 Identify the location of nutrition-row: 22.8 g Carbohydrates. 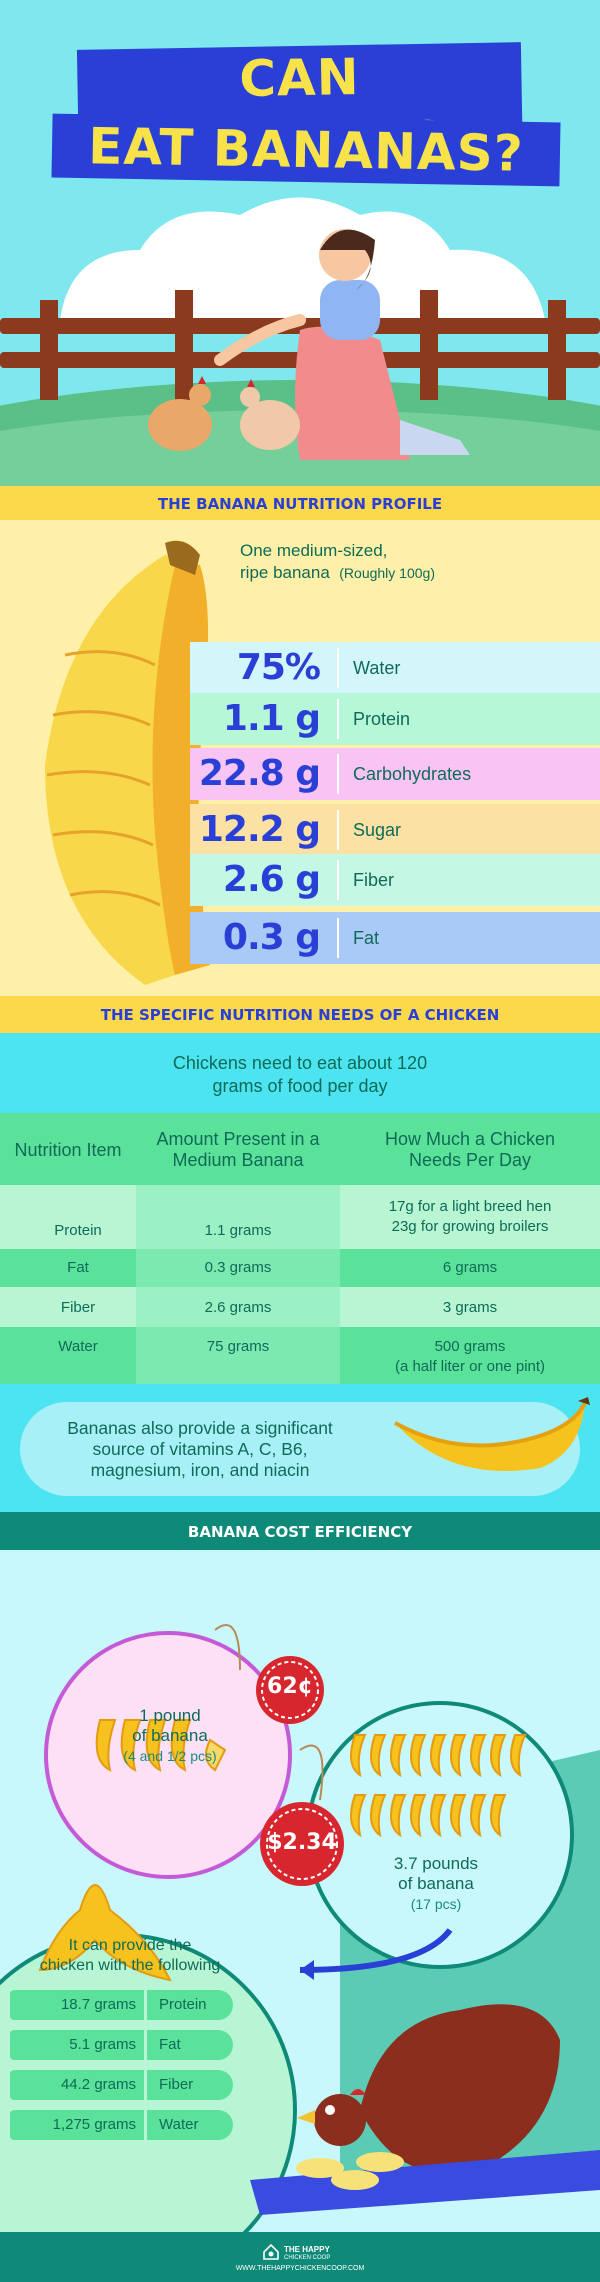
(395, 774).